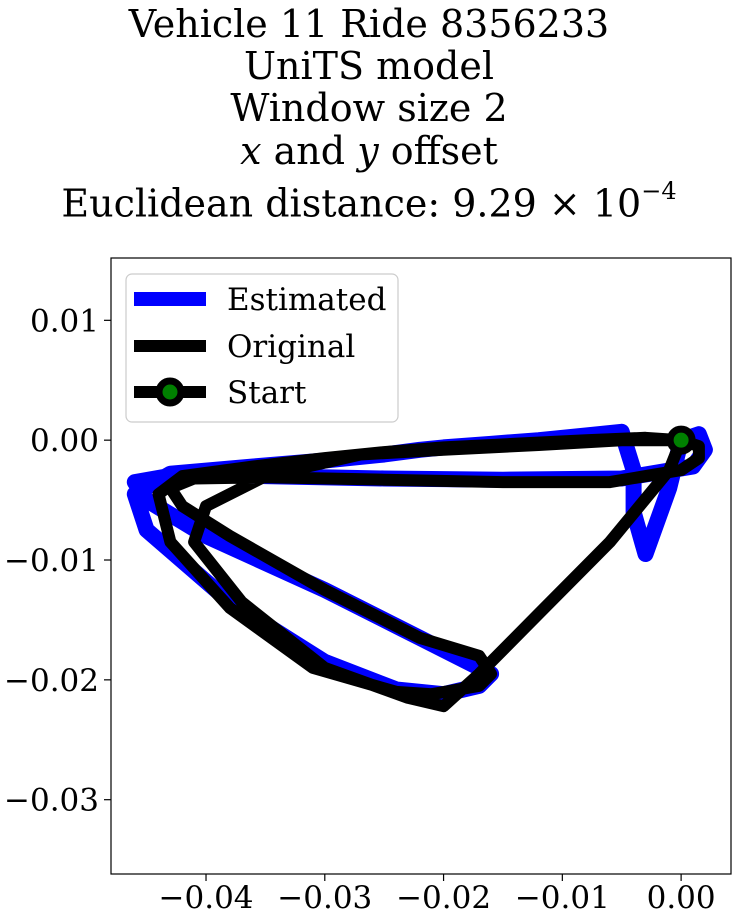 The image size is (738, 921). I want to click on title-distance-text: Euclidean distance: 9.29 × 10, so click(351, 203).